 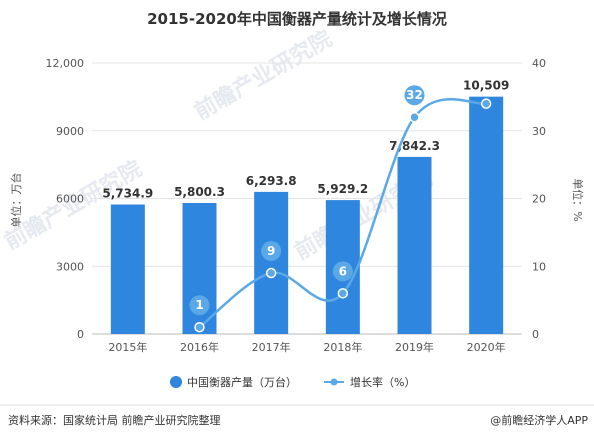 I want to click on legend-bar-label: 中国衡器产量（万台）, so click(x=242, y=382).